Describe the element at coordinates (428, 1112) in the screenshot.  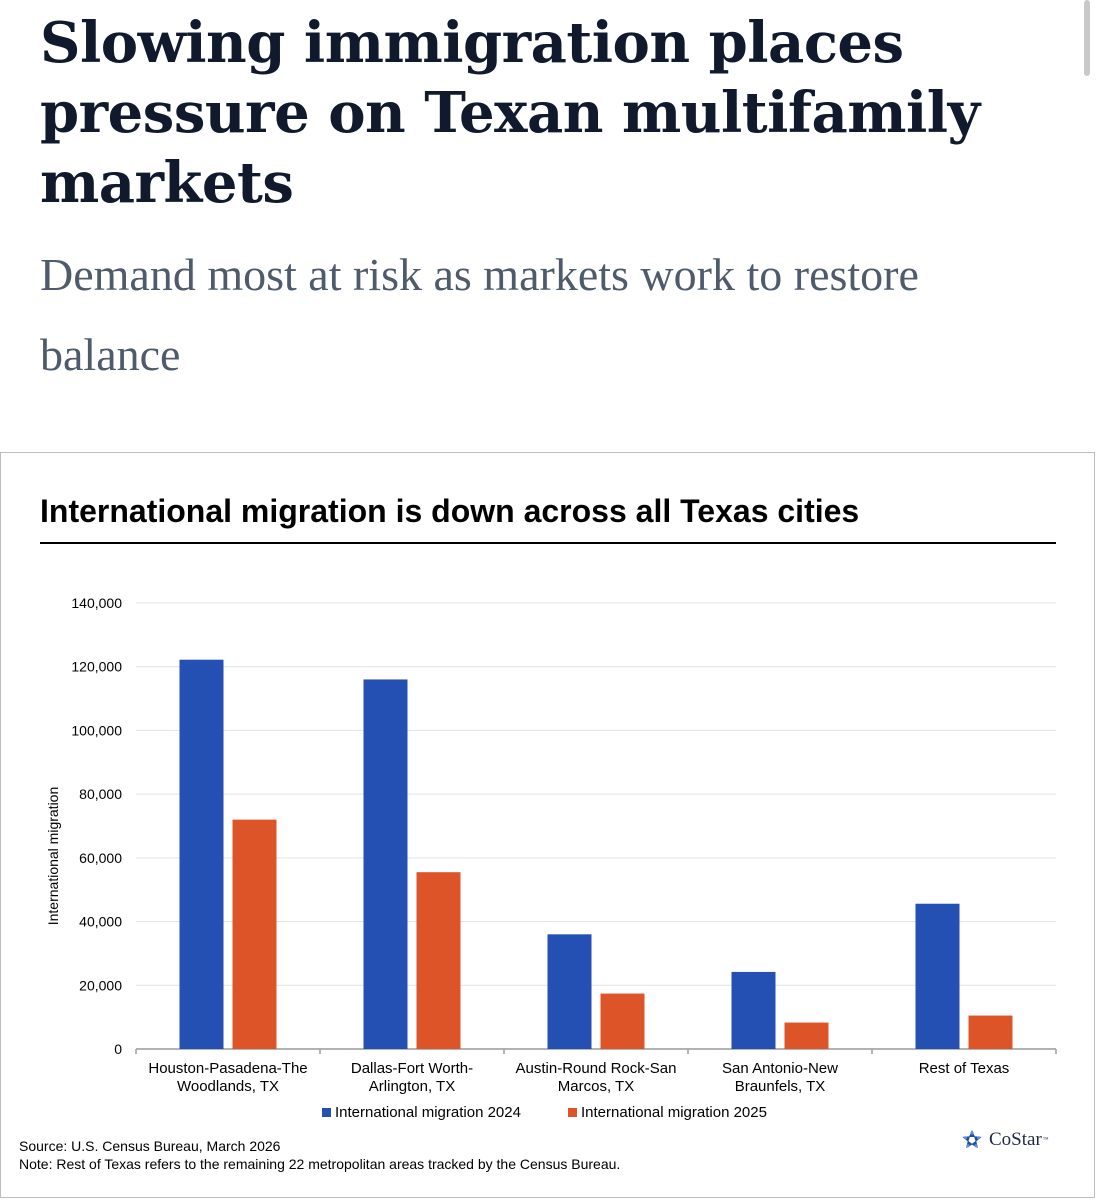
I see `legend-label-2024: International migration 2024` at that location.